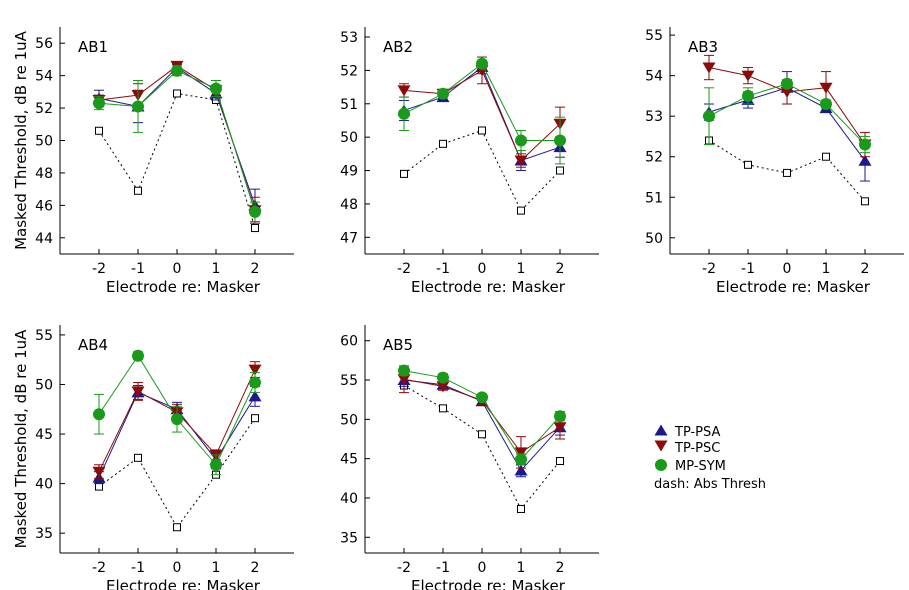 The image size is (909, 590). I want to click on legend-marker-mp-sym, so click(661, 465).